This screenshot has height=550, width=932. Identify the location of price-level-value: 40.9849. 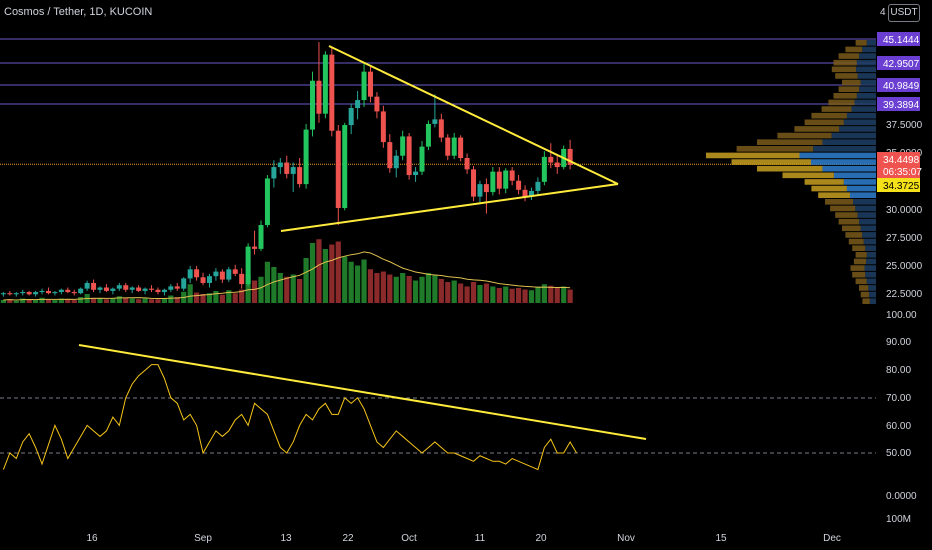
(901, 86).